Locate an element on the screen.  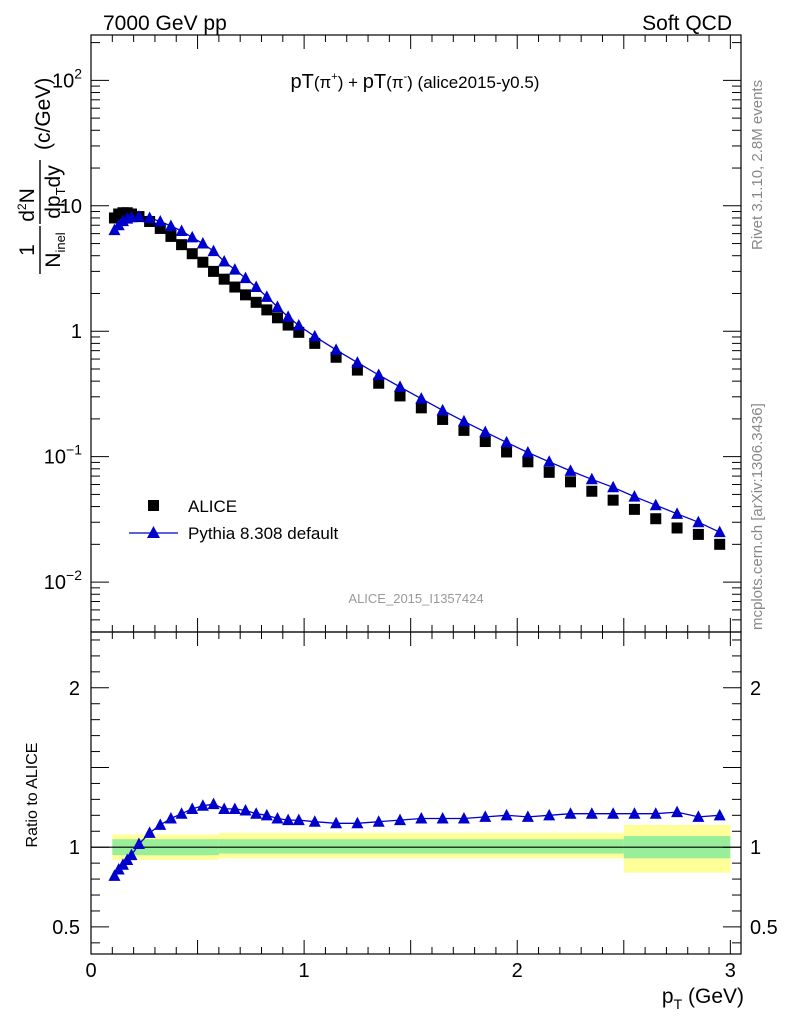
svg-text: 1 is located at coordinates (27, 250).